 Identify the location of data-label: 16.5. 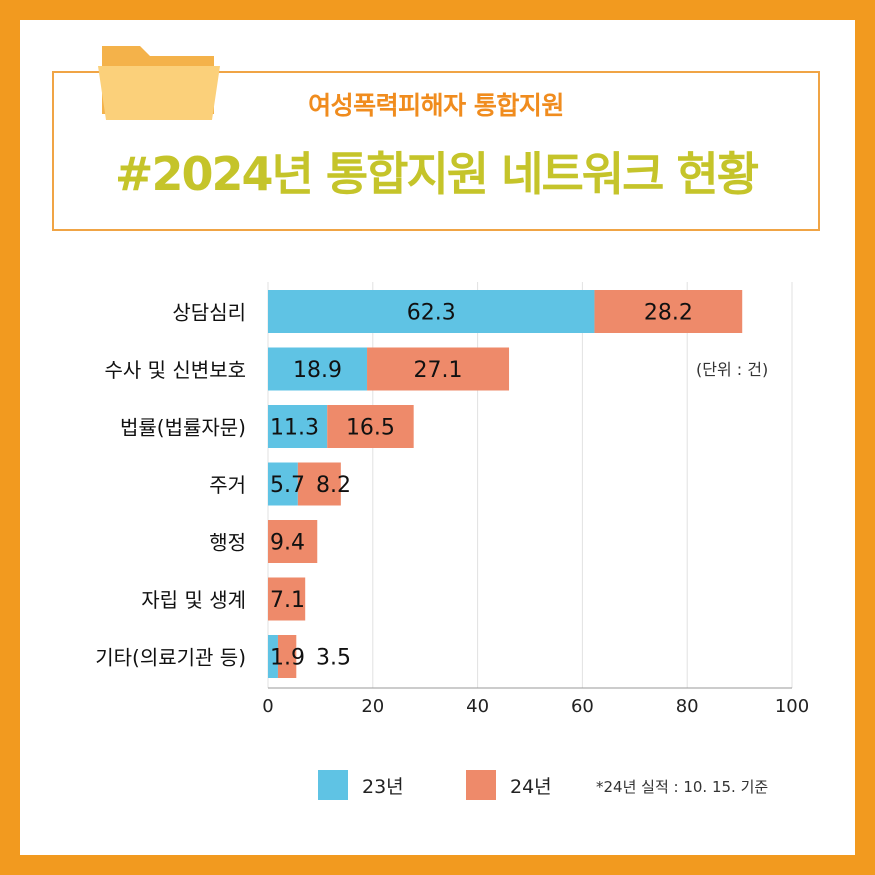
(370, 428).